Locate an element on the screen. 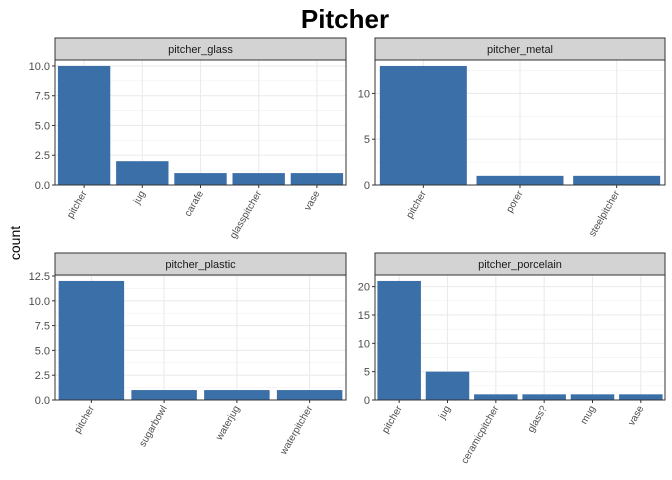  bar-porer is located at coordinates (520, 180).